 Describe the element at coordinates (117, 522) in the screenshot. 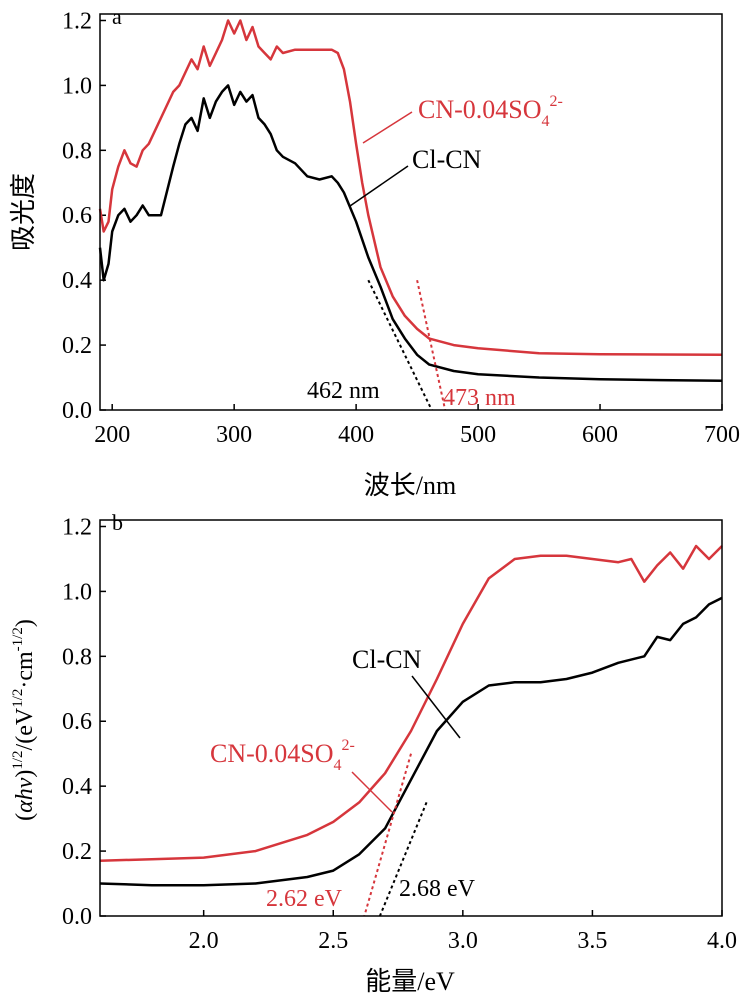

I see `panel-b-label: b` at that location.